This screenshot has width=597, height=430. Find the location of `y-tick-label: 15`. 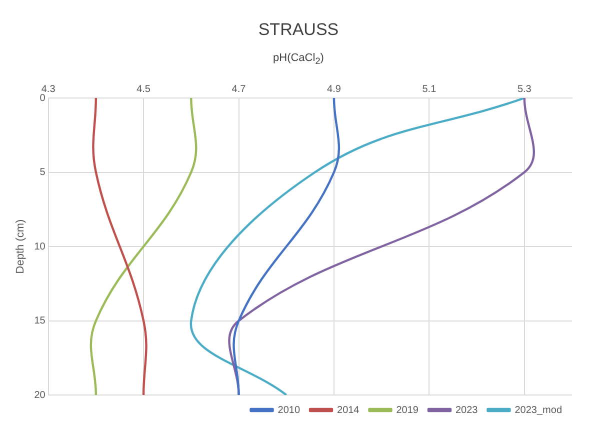

y-tick-label: 15 is located at coordinates (40, 321).